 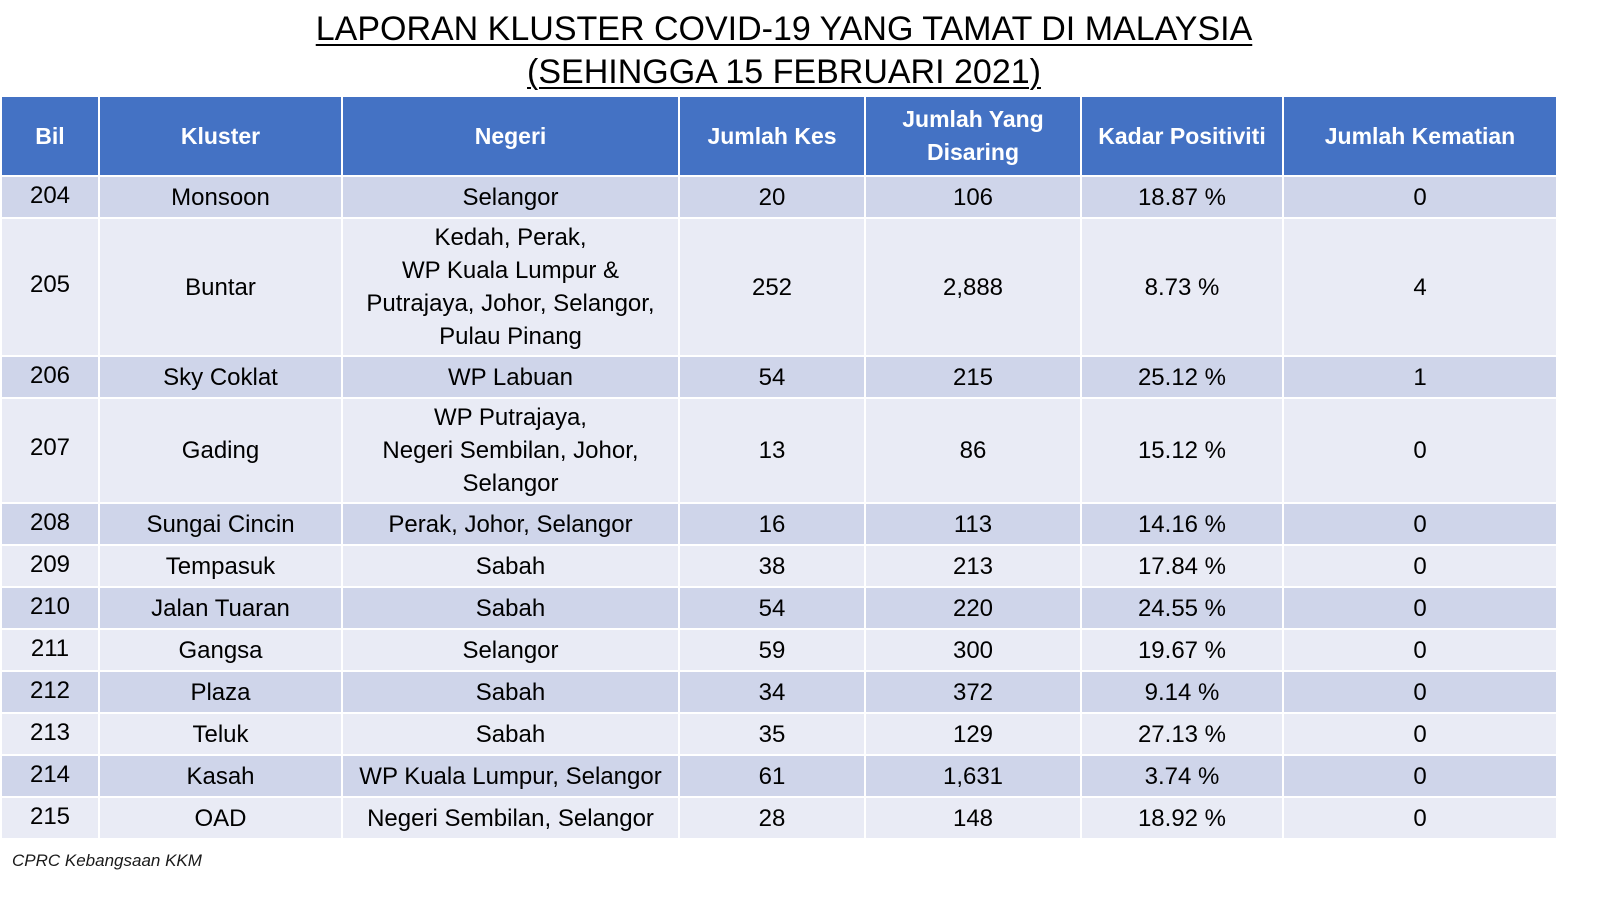 I want to click on cell-jumlah-kes: 38, so click(x=772, y=566).